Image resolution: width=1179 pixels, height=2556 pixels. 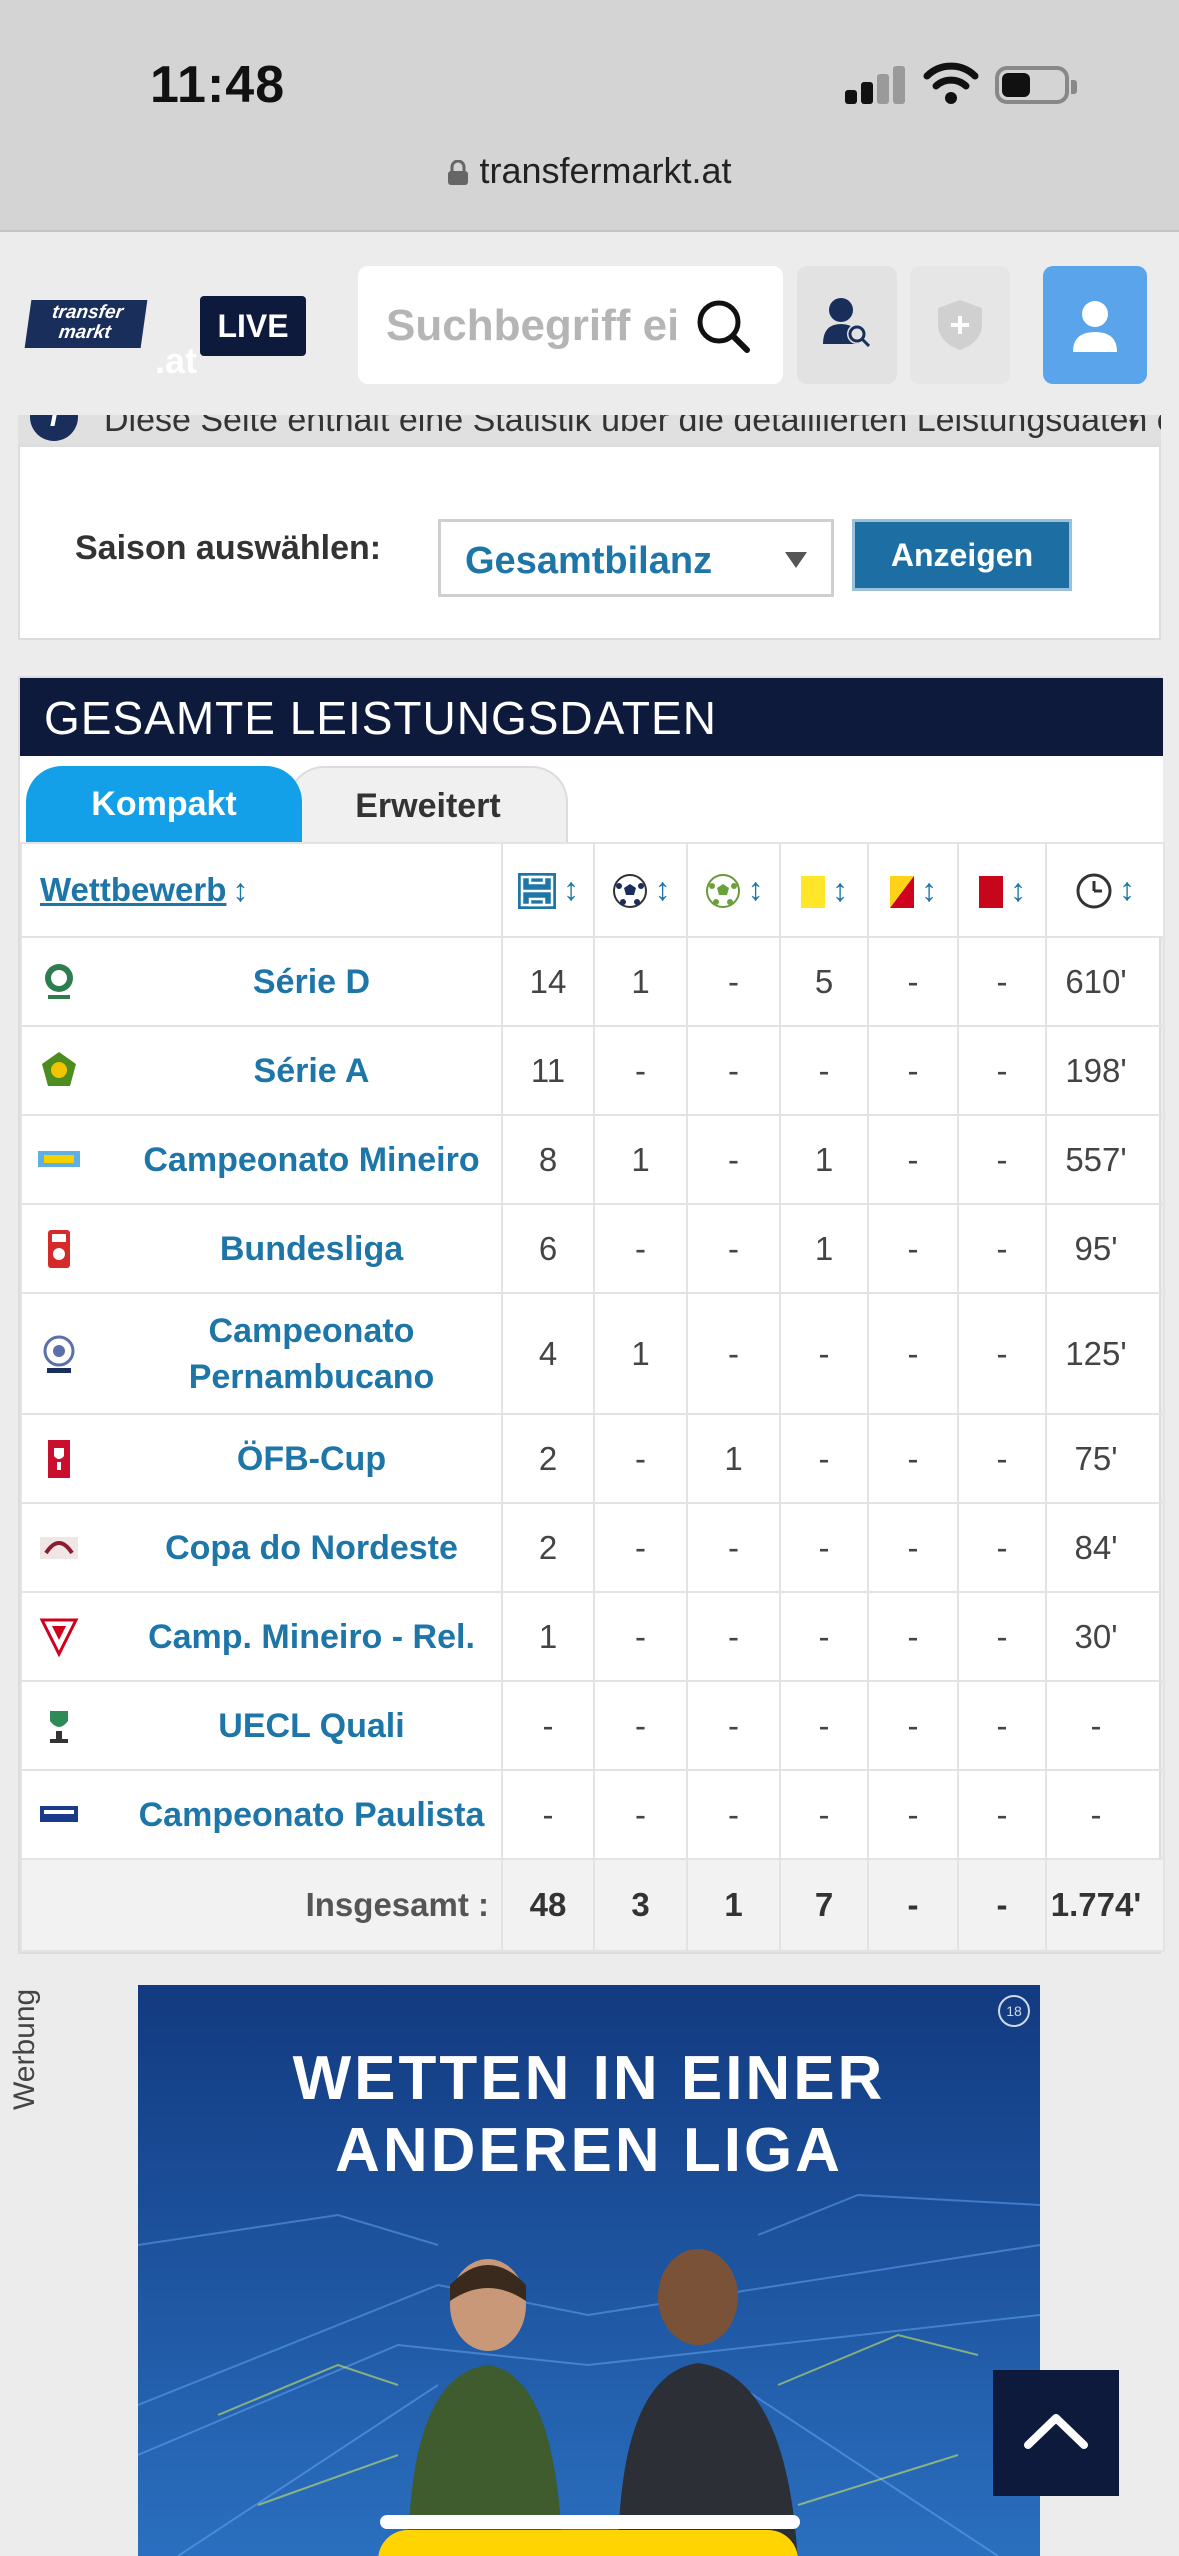 I want to click on column-header-yellow-cards: ↕, so click(x=824, y=890).